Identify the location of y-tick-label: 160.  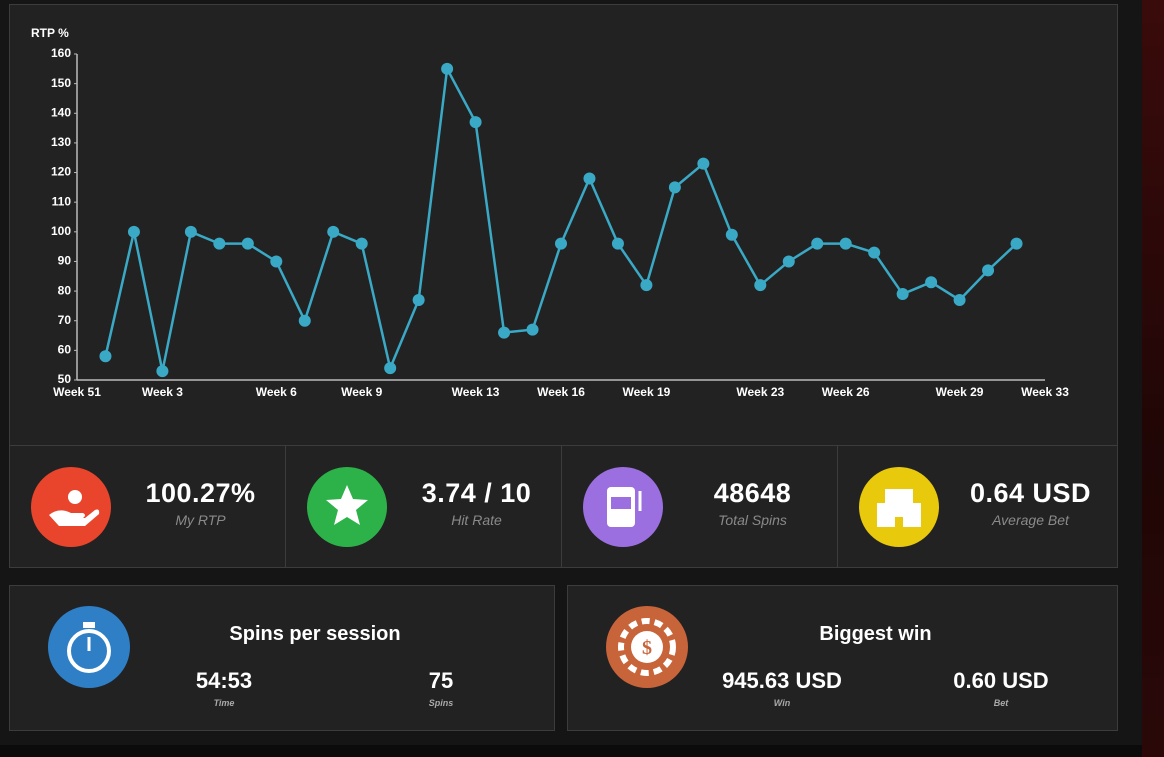
(61, 53).